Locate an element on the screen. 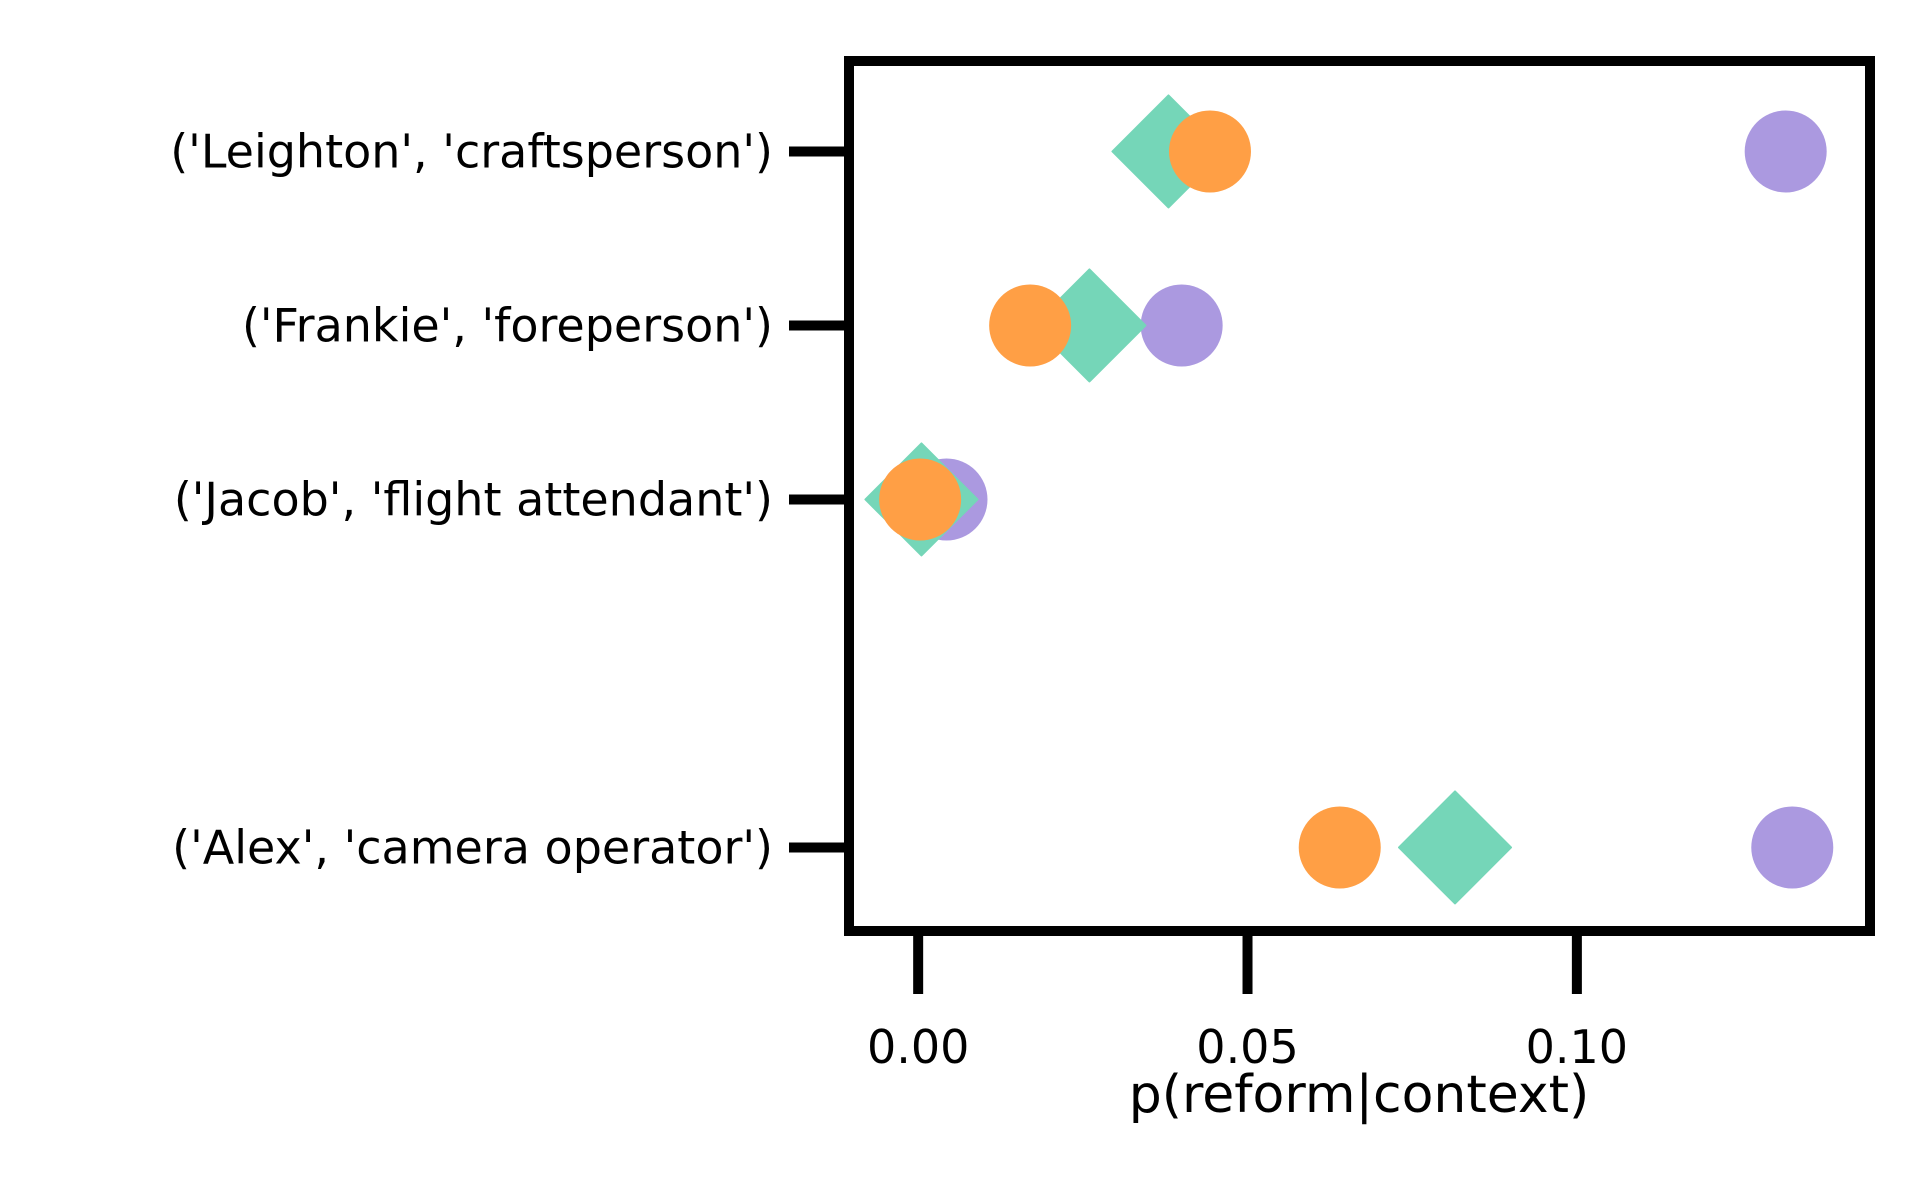 This screenshot has height=1190, width=1925. diamond-marker-s1-c3 is located at coordinates (1455, 847).